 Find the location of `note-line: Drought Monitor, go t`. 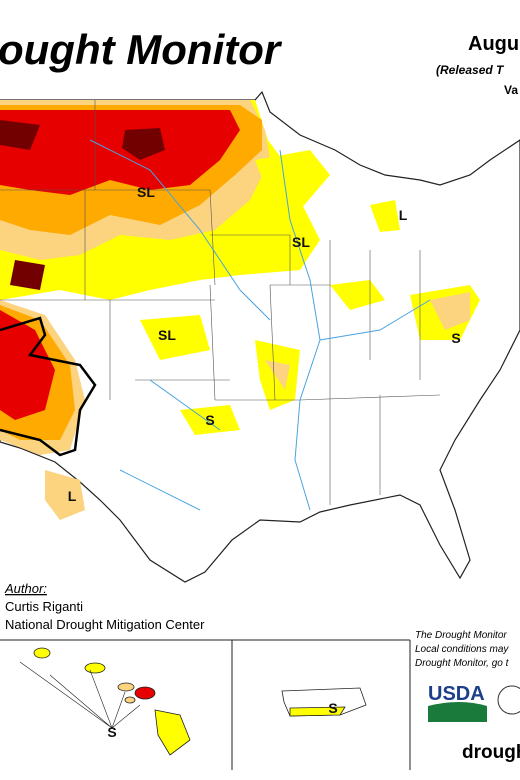

note-line: Drought Monitor, go t is located at coordinates (462, 663).